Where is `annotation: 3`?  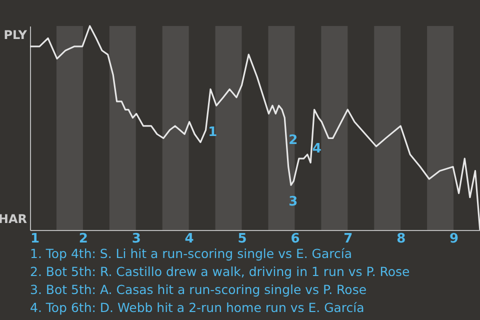
annotation: 3 is located at coordinates (293, 202).